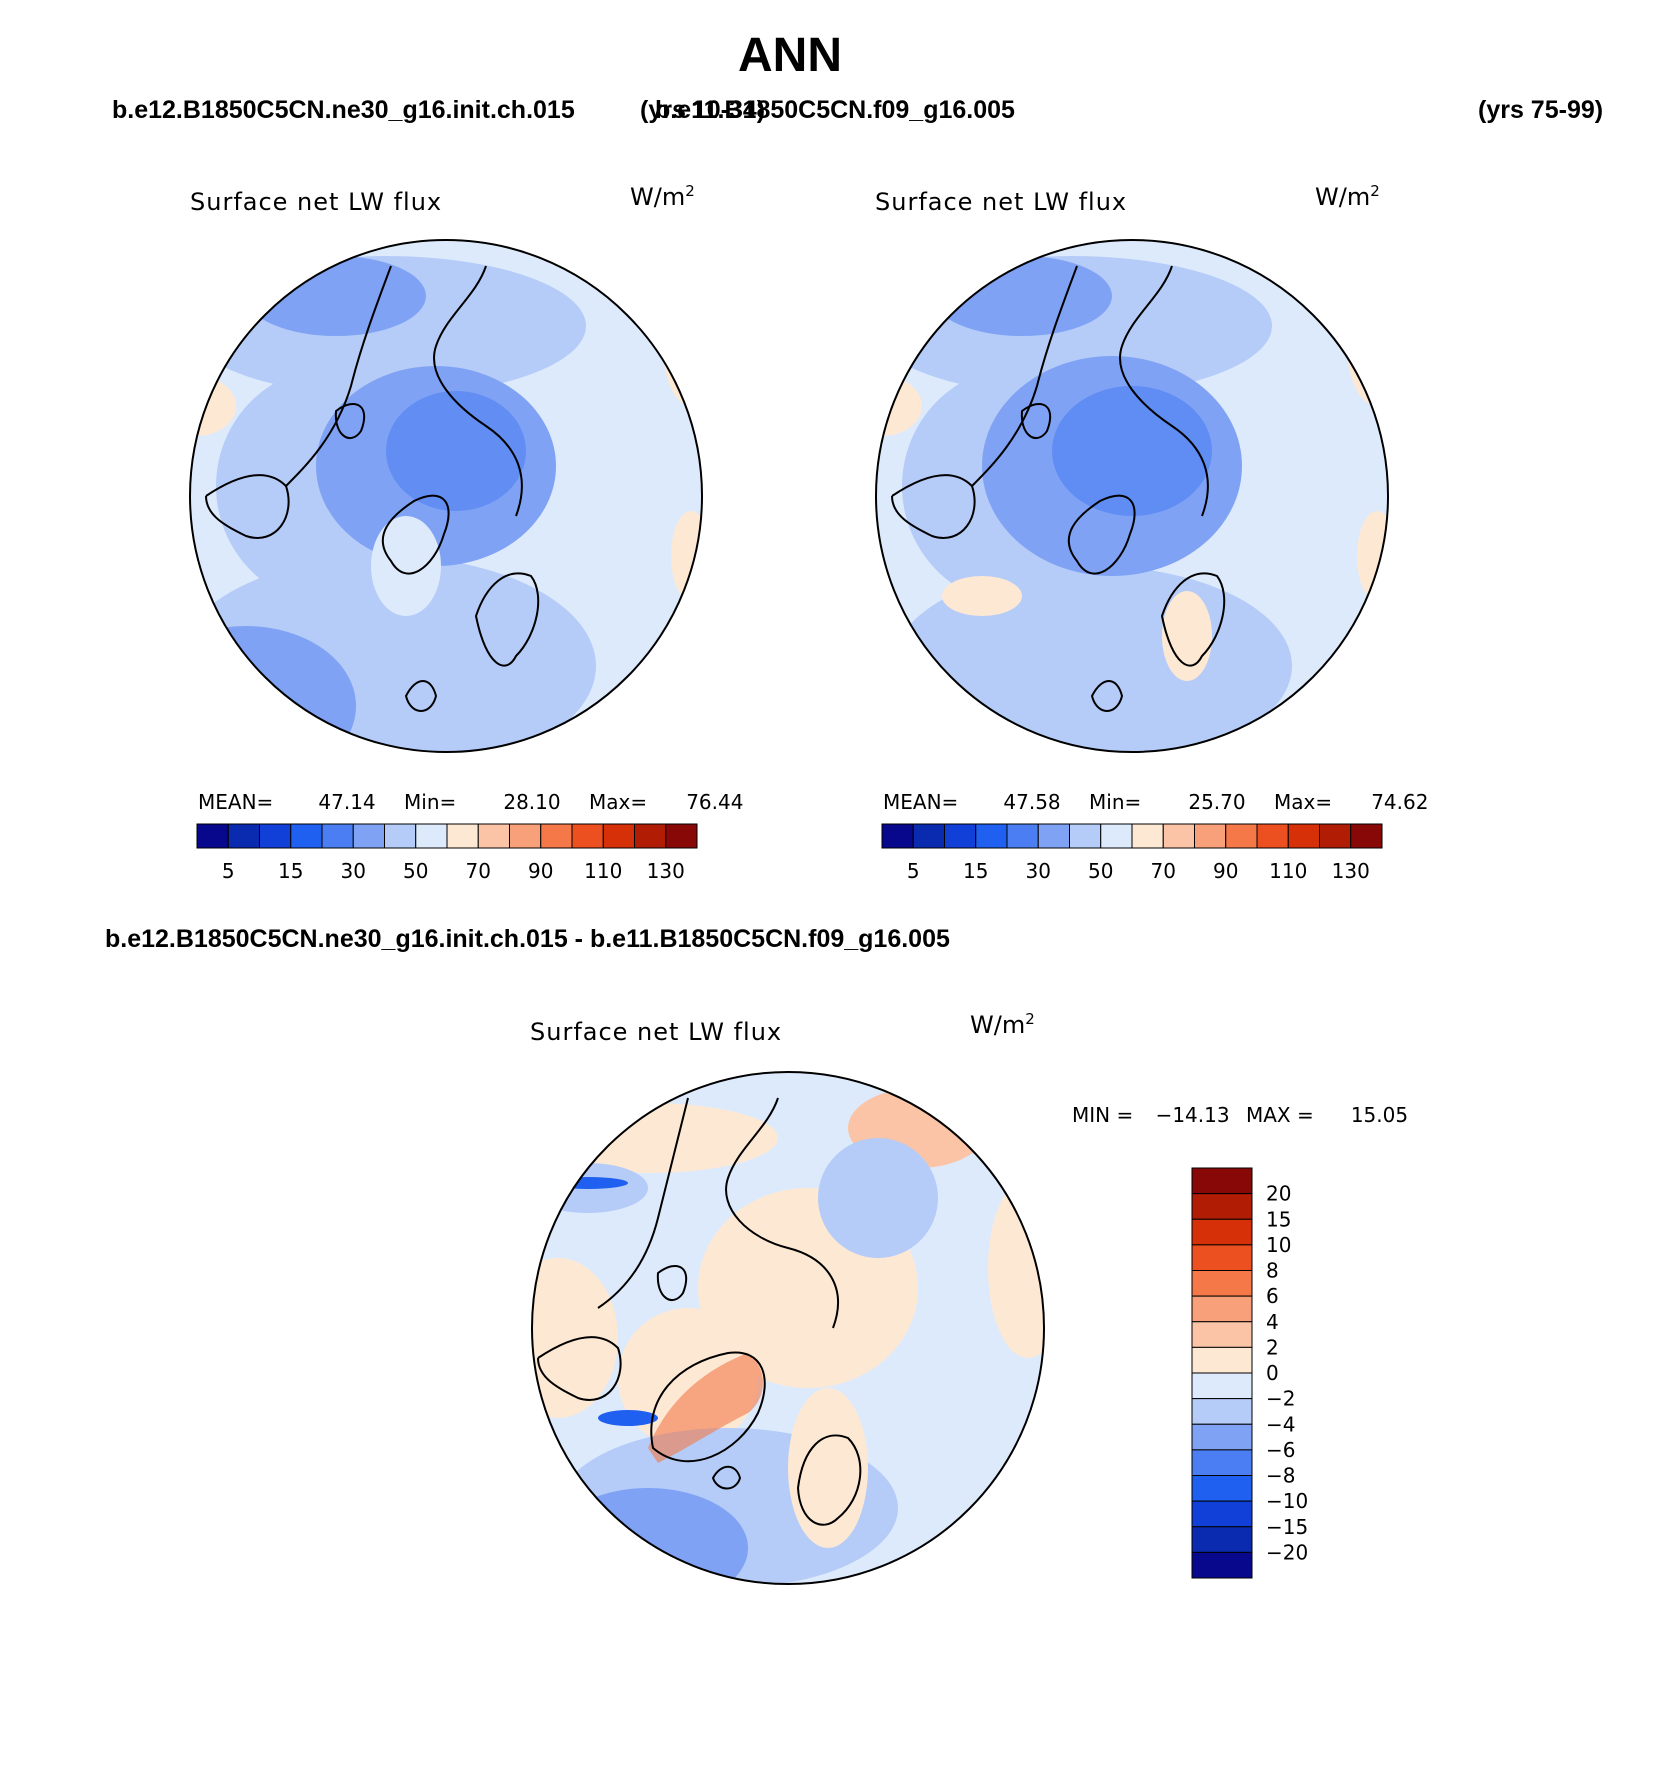 Image resolution: width=1669 pixels, height=1772 pixels. What do you see at coordinates (470, 802) in the screenshot?
I see `panel1-stats: MEAN= 47.14 Min= 28.10 Max= 76.44` at bounding box center [470, 802].